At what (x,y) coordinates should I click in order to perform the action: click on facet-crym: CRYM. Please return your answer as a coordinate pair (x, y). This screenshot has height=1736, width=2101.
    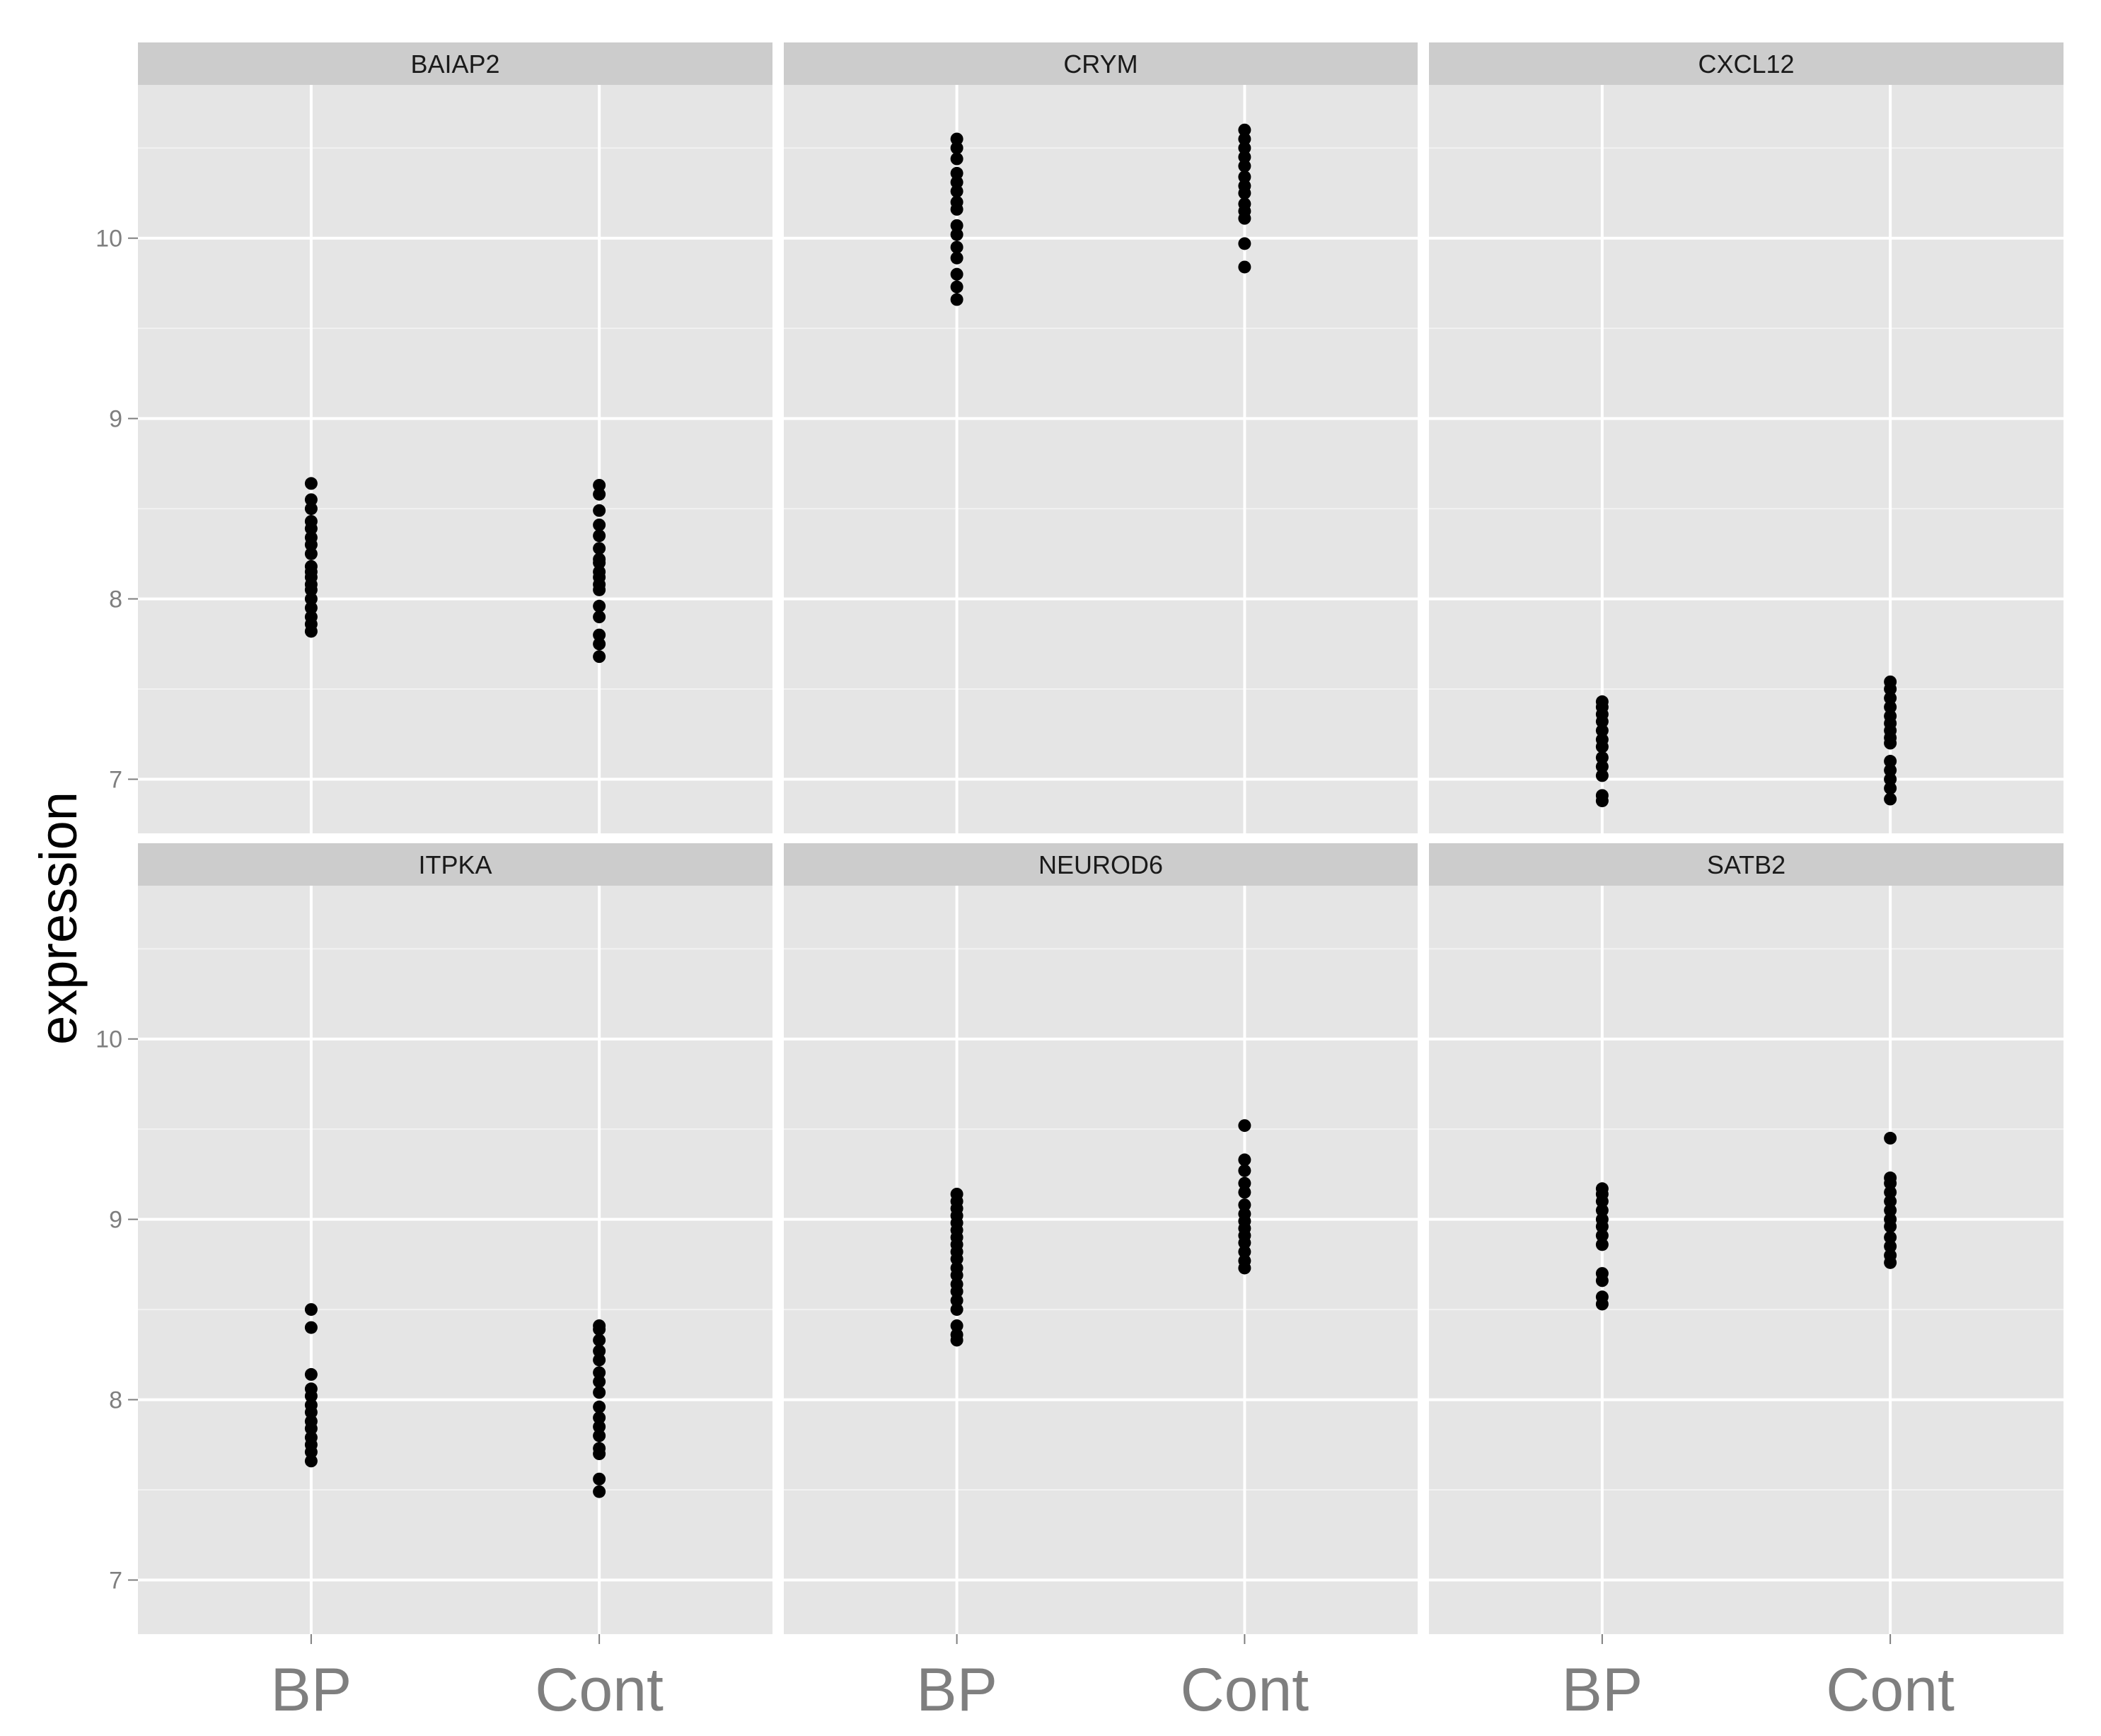
    Looking at the image, I should click on (1101, 438).